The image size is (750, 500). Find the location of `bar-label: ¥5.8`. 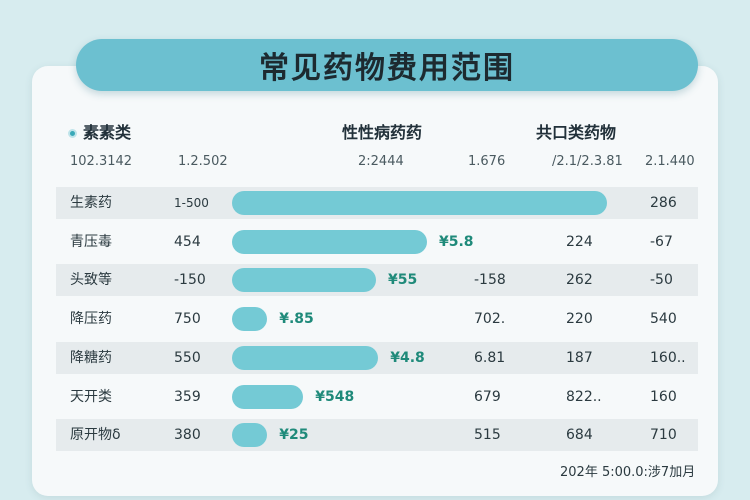

bar-label: ¥5.8 is located at coordinates (456, 241).